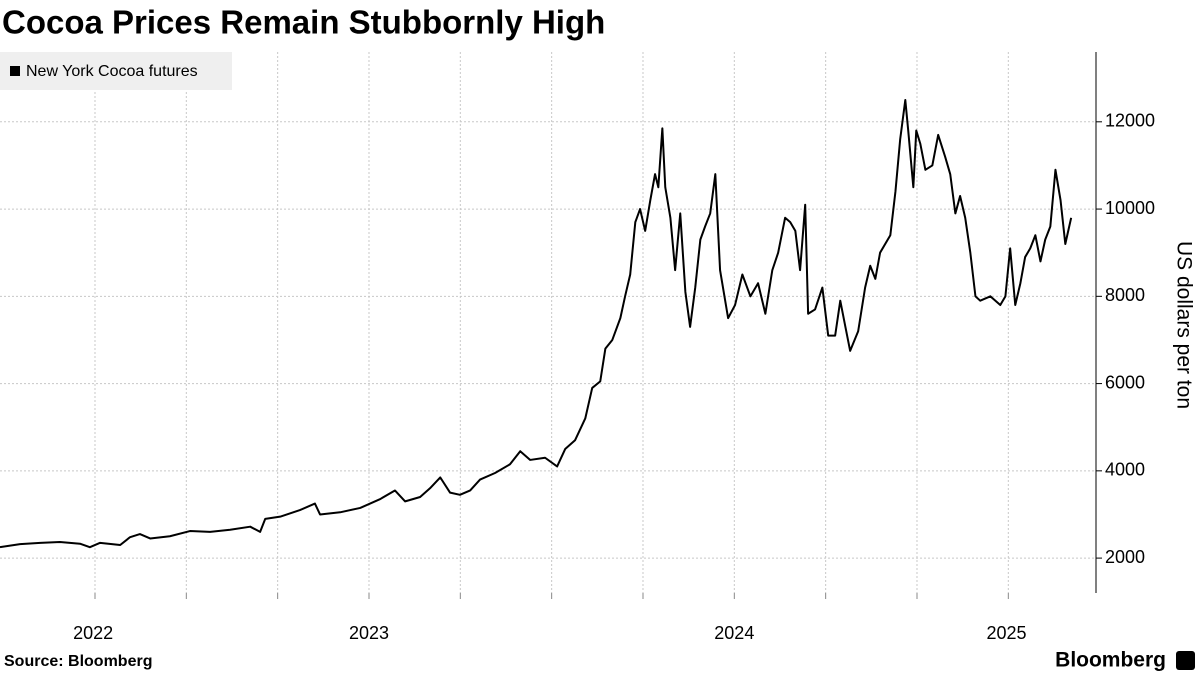  What do you see at coordinates (78, 661) in the screenshot?
I see `source: Source: Bloomberg` at bounding box center [78, 661].